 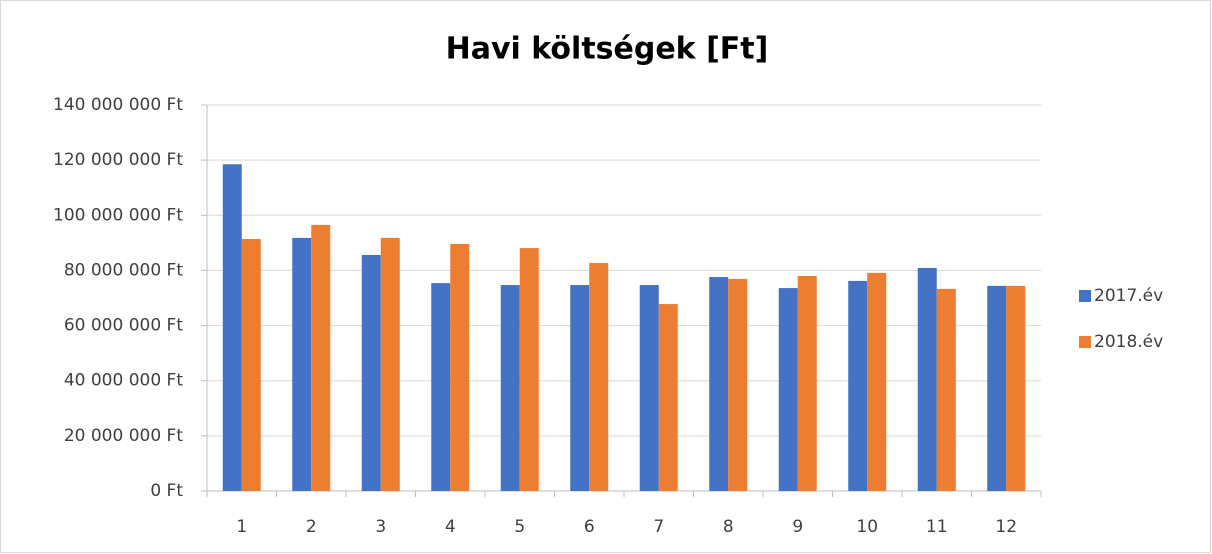 What do you see at coordinates (124, 326) in the screenshot?
I see `y-tick-label: 60 000 000 Ft` at bounding box center [124, 326].